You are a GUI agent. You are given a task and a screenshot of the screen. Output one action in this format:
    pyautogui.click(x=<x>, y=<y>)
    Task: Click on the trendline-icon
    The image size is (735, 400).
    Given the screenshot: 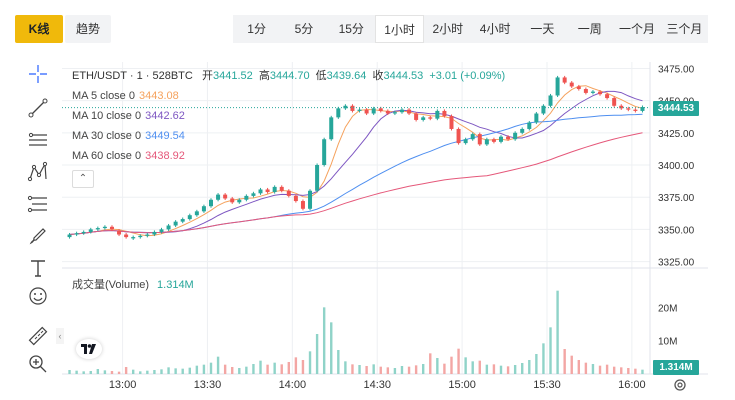 What is the action you would take?
    pyautogui.click(x=38, y=108)
    